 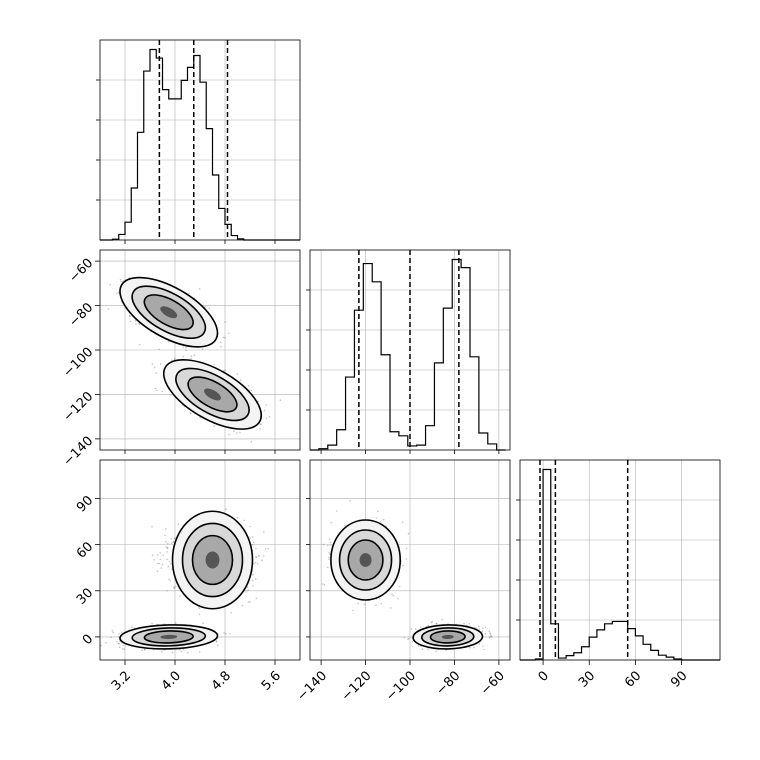 I want to click on panel-border, so click(x=620, y=560).